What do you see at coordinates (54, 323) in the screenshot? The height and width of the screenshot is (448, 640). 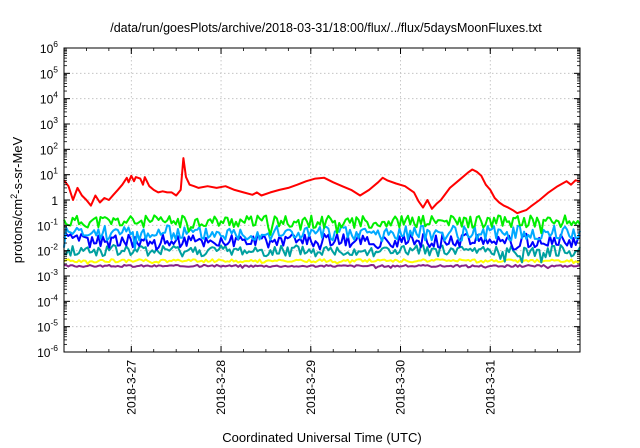 I see `y-tick-exponent: -5` at bounding box center [54, 323].